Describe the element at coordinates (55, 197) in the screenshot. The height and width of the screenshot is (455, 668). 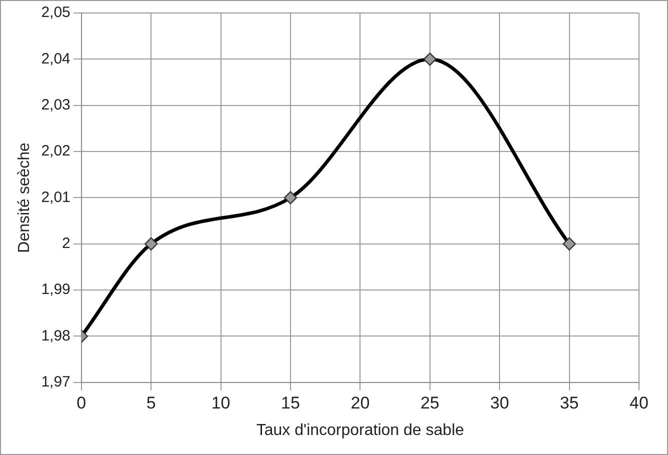
I see `y-tick-label: 2,01` at that location.